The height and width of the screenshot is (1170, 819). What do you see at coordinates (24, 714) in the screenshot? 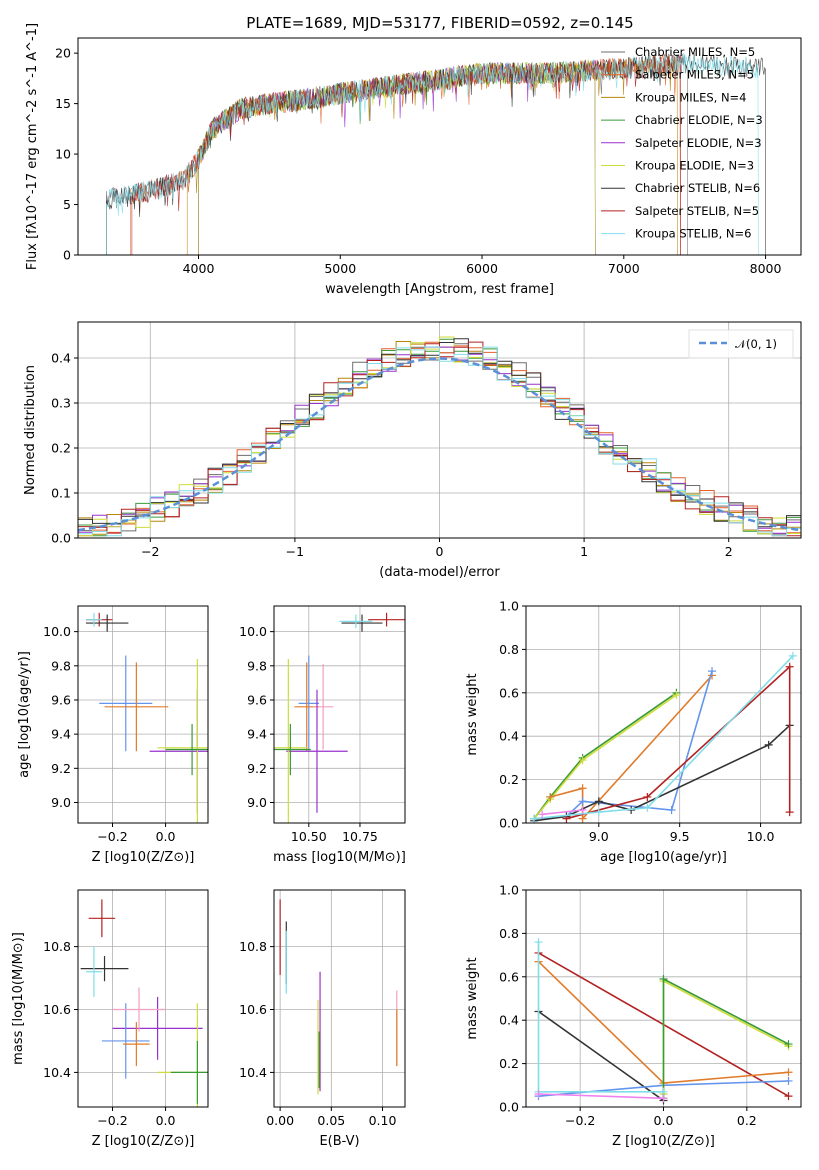
I see `y-axis-label: age [log10(age/yr)]` at bounding box center [24, 714].